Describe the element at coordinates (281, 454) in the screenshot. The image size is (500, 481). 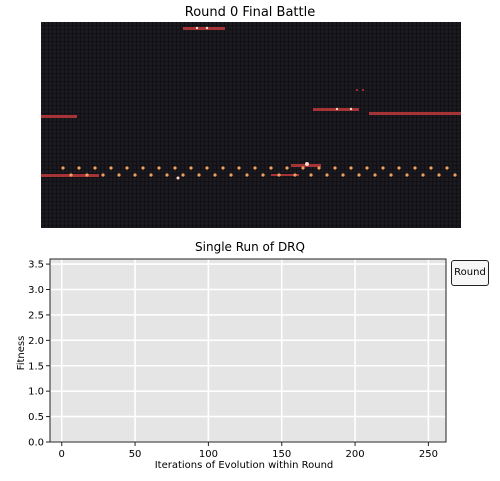
I see `x-tick-label: 150` at that location.